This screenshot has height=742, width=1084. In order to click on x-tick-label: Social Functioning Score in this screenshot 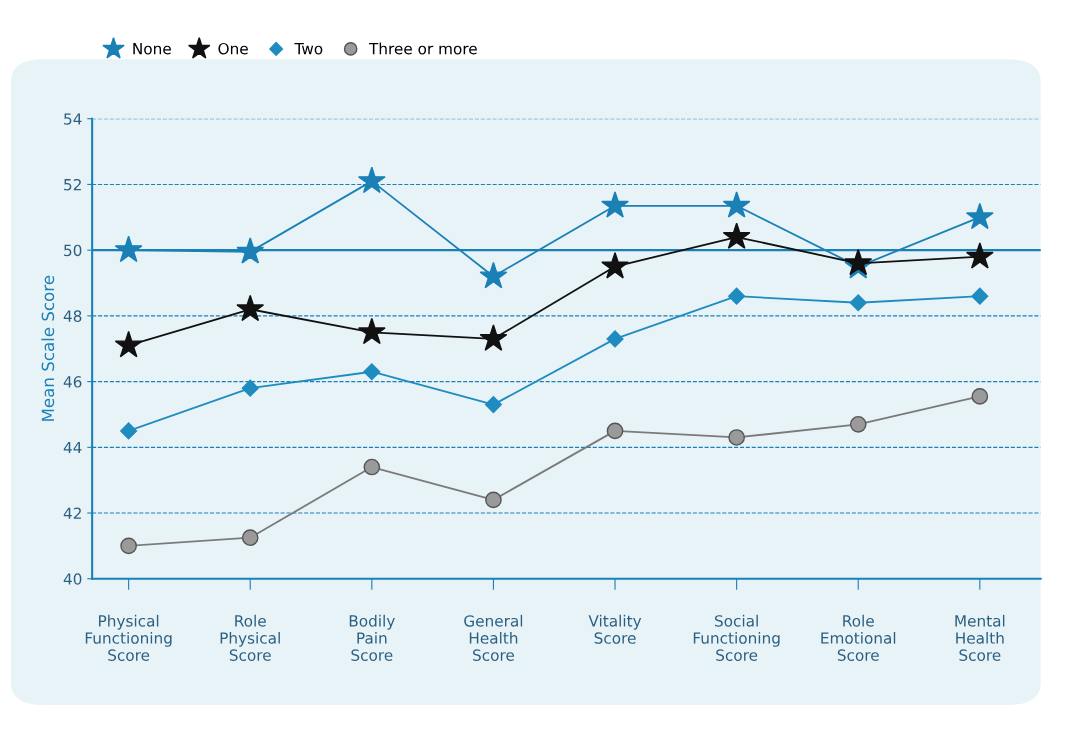, I will do `click(736, 637)`.